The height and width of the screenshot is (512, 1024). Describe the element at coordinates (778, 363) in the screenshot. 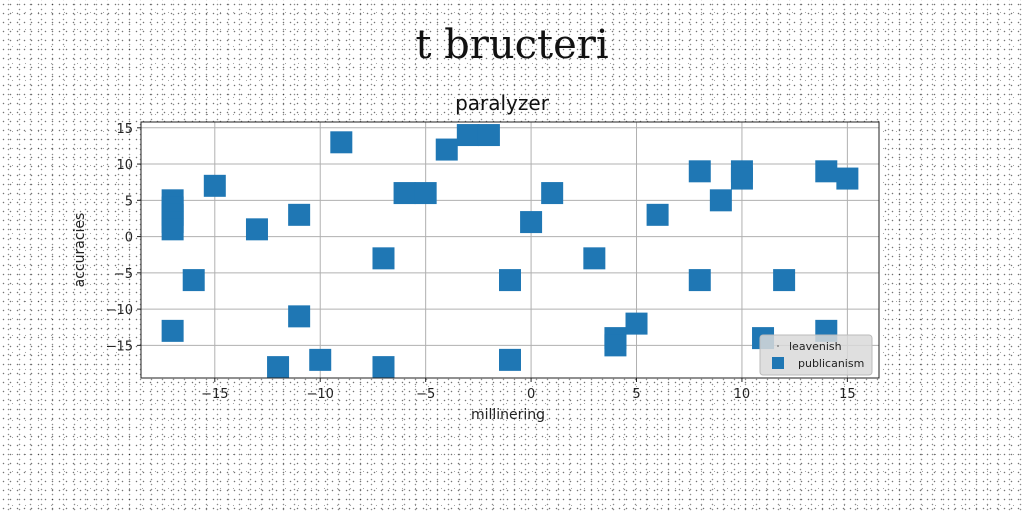

I see `legend-marker-publicanism` at that location.